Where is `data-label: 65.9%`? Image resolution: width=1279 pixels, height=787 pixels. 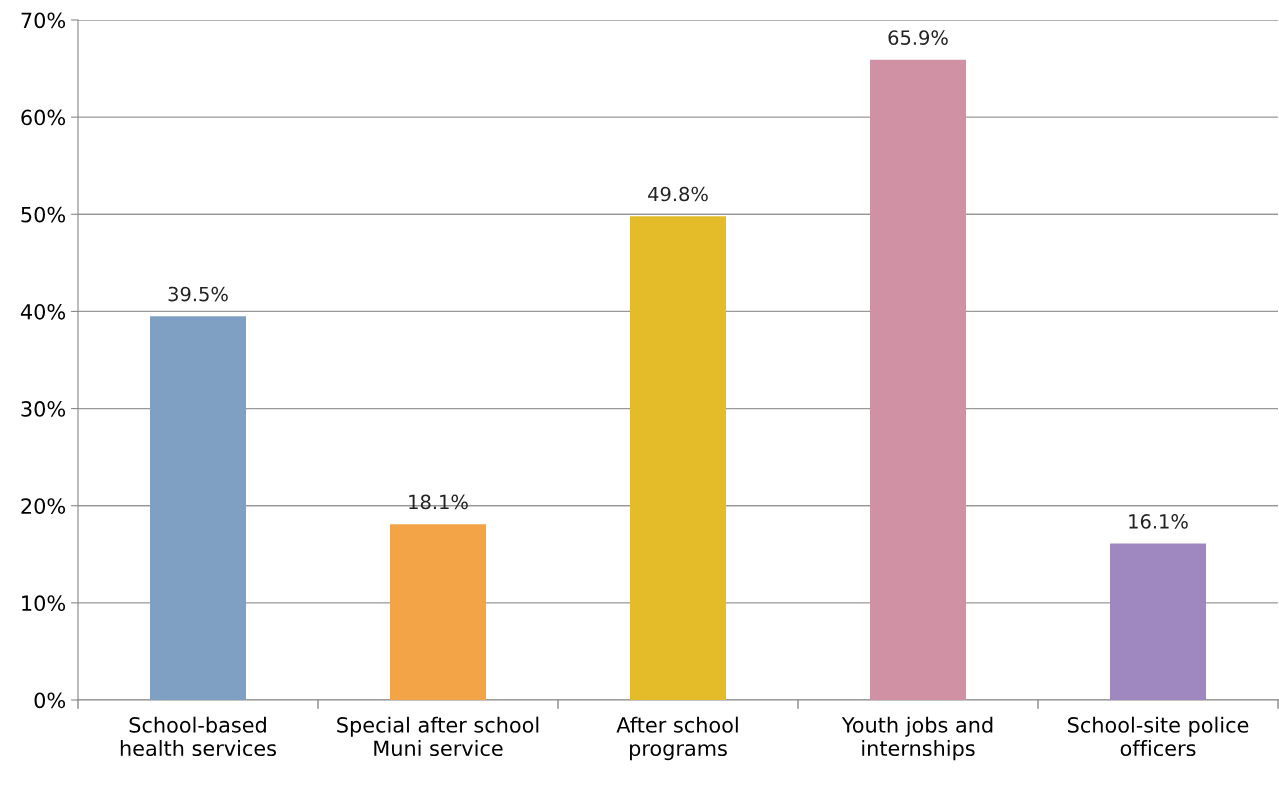 data-label: 65.9% is located at coordinates (918, 37).